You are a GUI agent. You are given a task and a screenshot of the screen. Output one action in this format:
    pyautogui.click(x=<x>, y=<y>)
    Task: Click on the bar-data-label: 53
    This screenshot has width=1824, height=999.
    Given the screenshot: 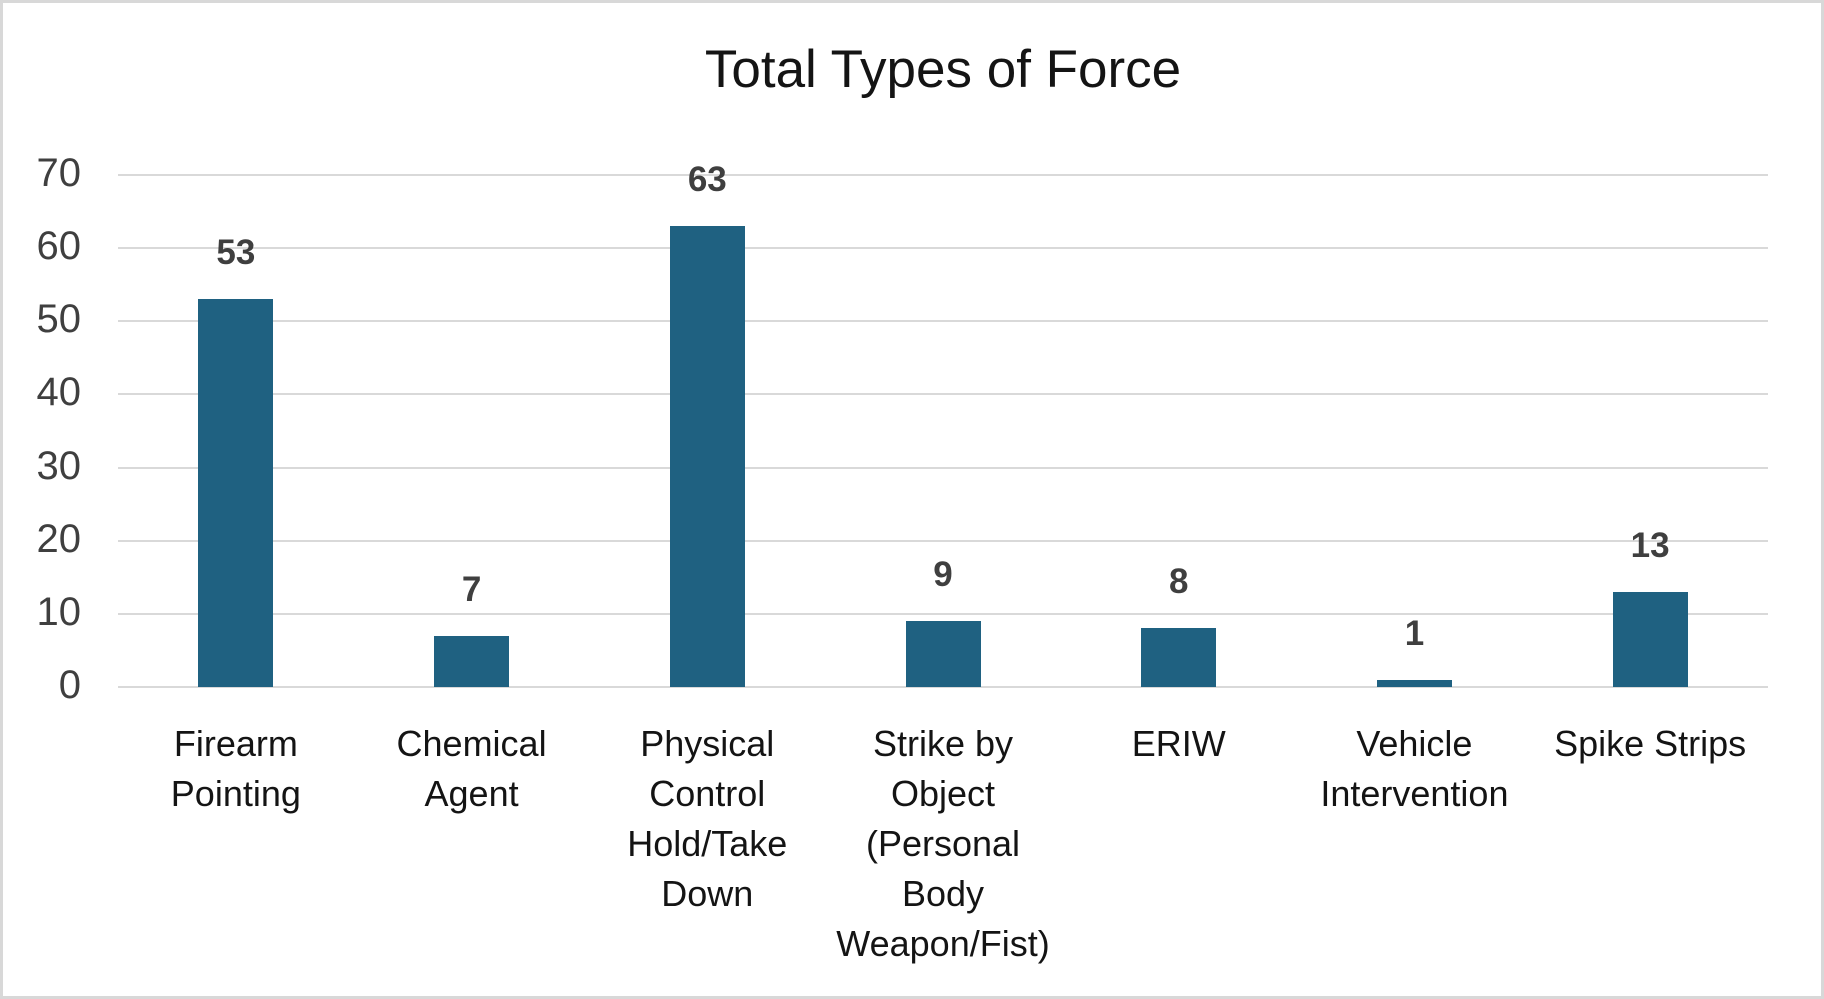 What is the action you would take?
    pyautogui.click(x=236, y=252)
    